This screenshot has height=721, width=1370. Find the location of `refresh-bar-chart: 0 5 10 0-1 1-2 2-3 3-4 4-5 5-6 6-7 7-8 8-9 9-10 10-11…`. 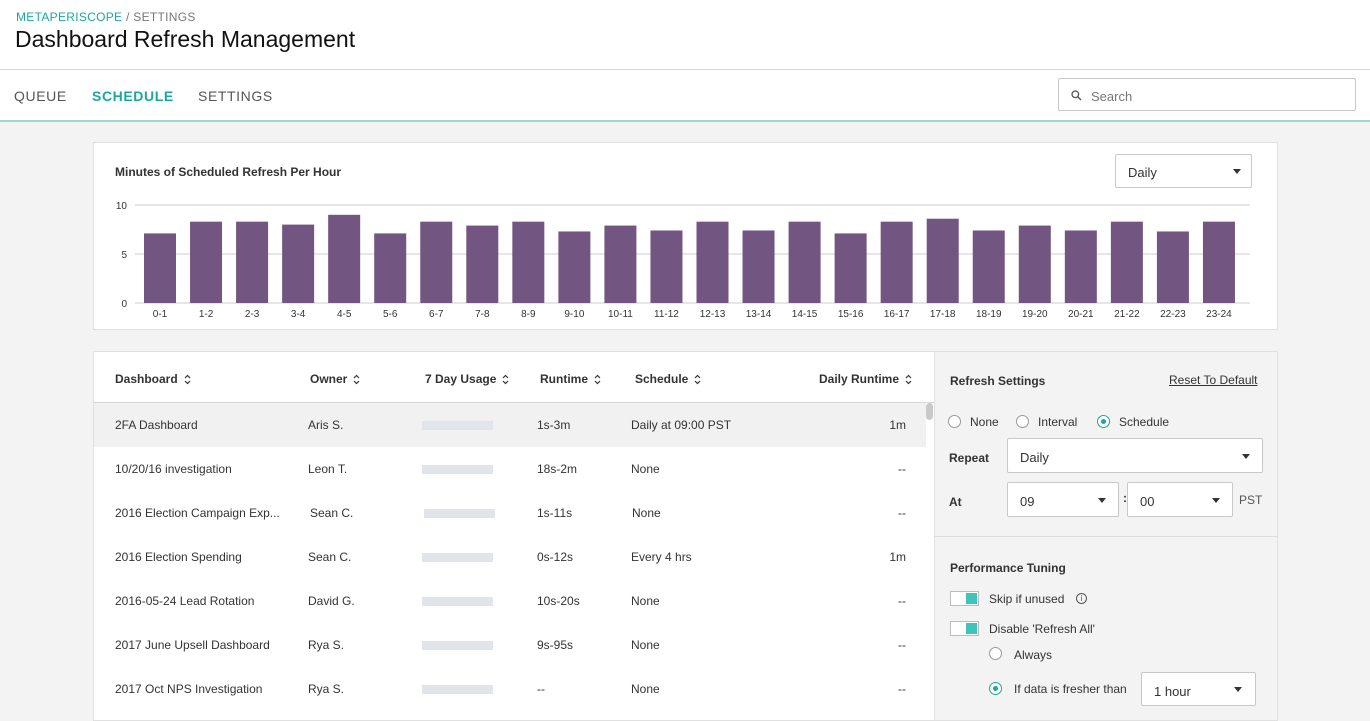

refresh-bar-chart: 0 5 10 0-1 1-2 2-3 3-4 4-5 5-6 6-7 7-8 8-9 9-10 10-11… is located at coordinates (683, 260).